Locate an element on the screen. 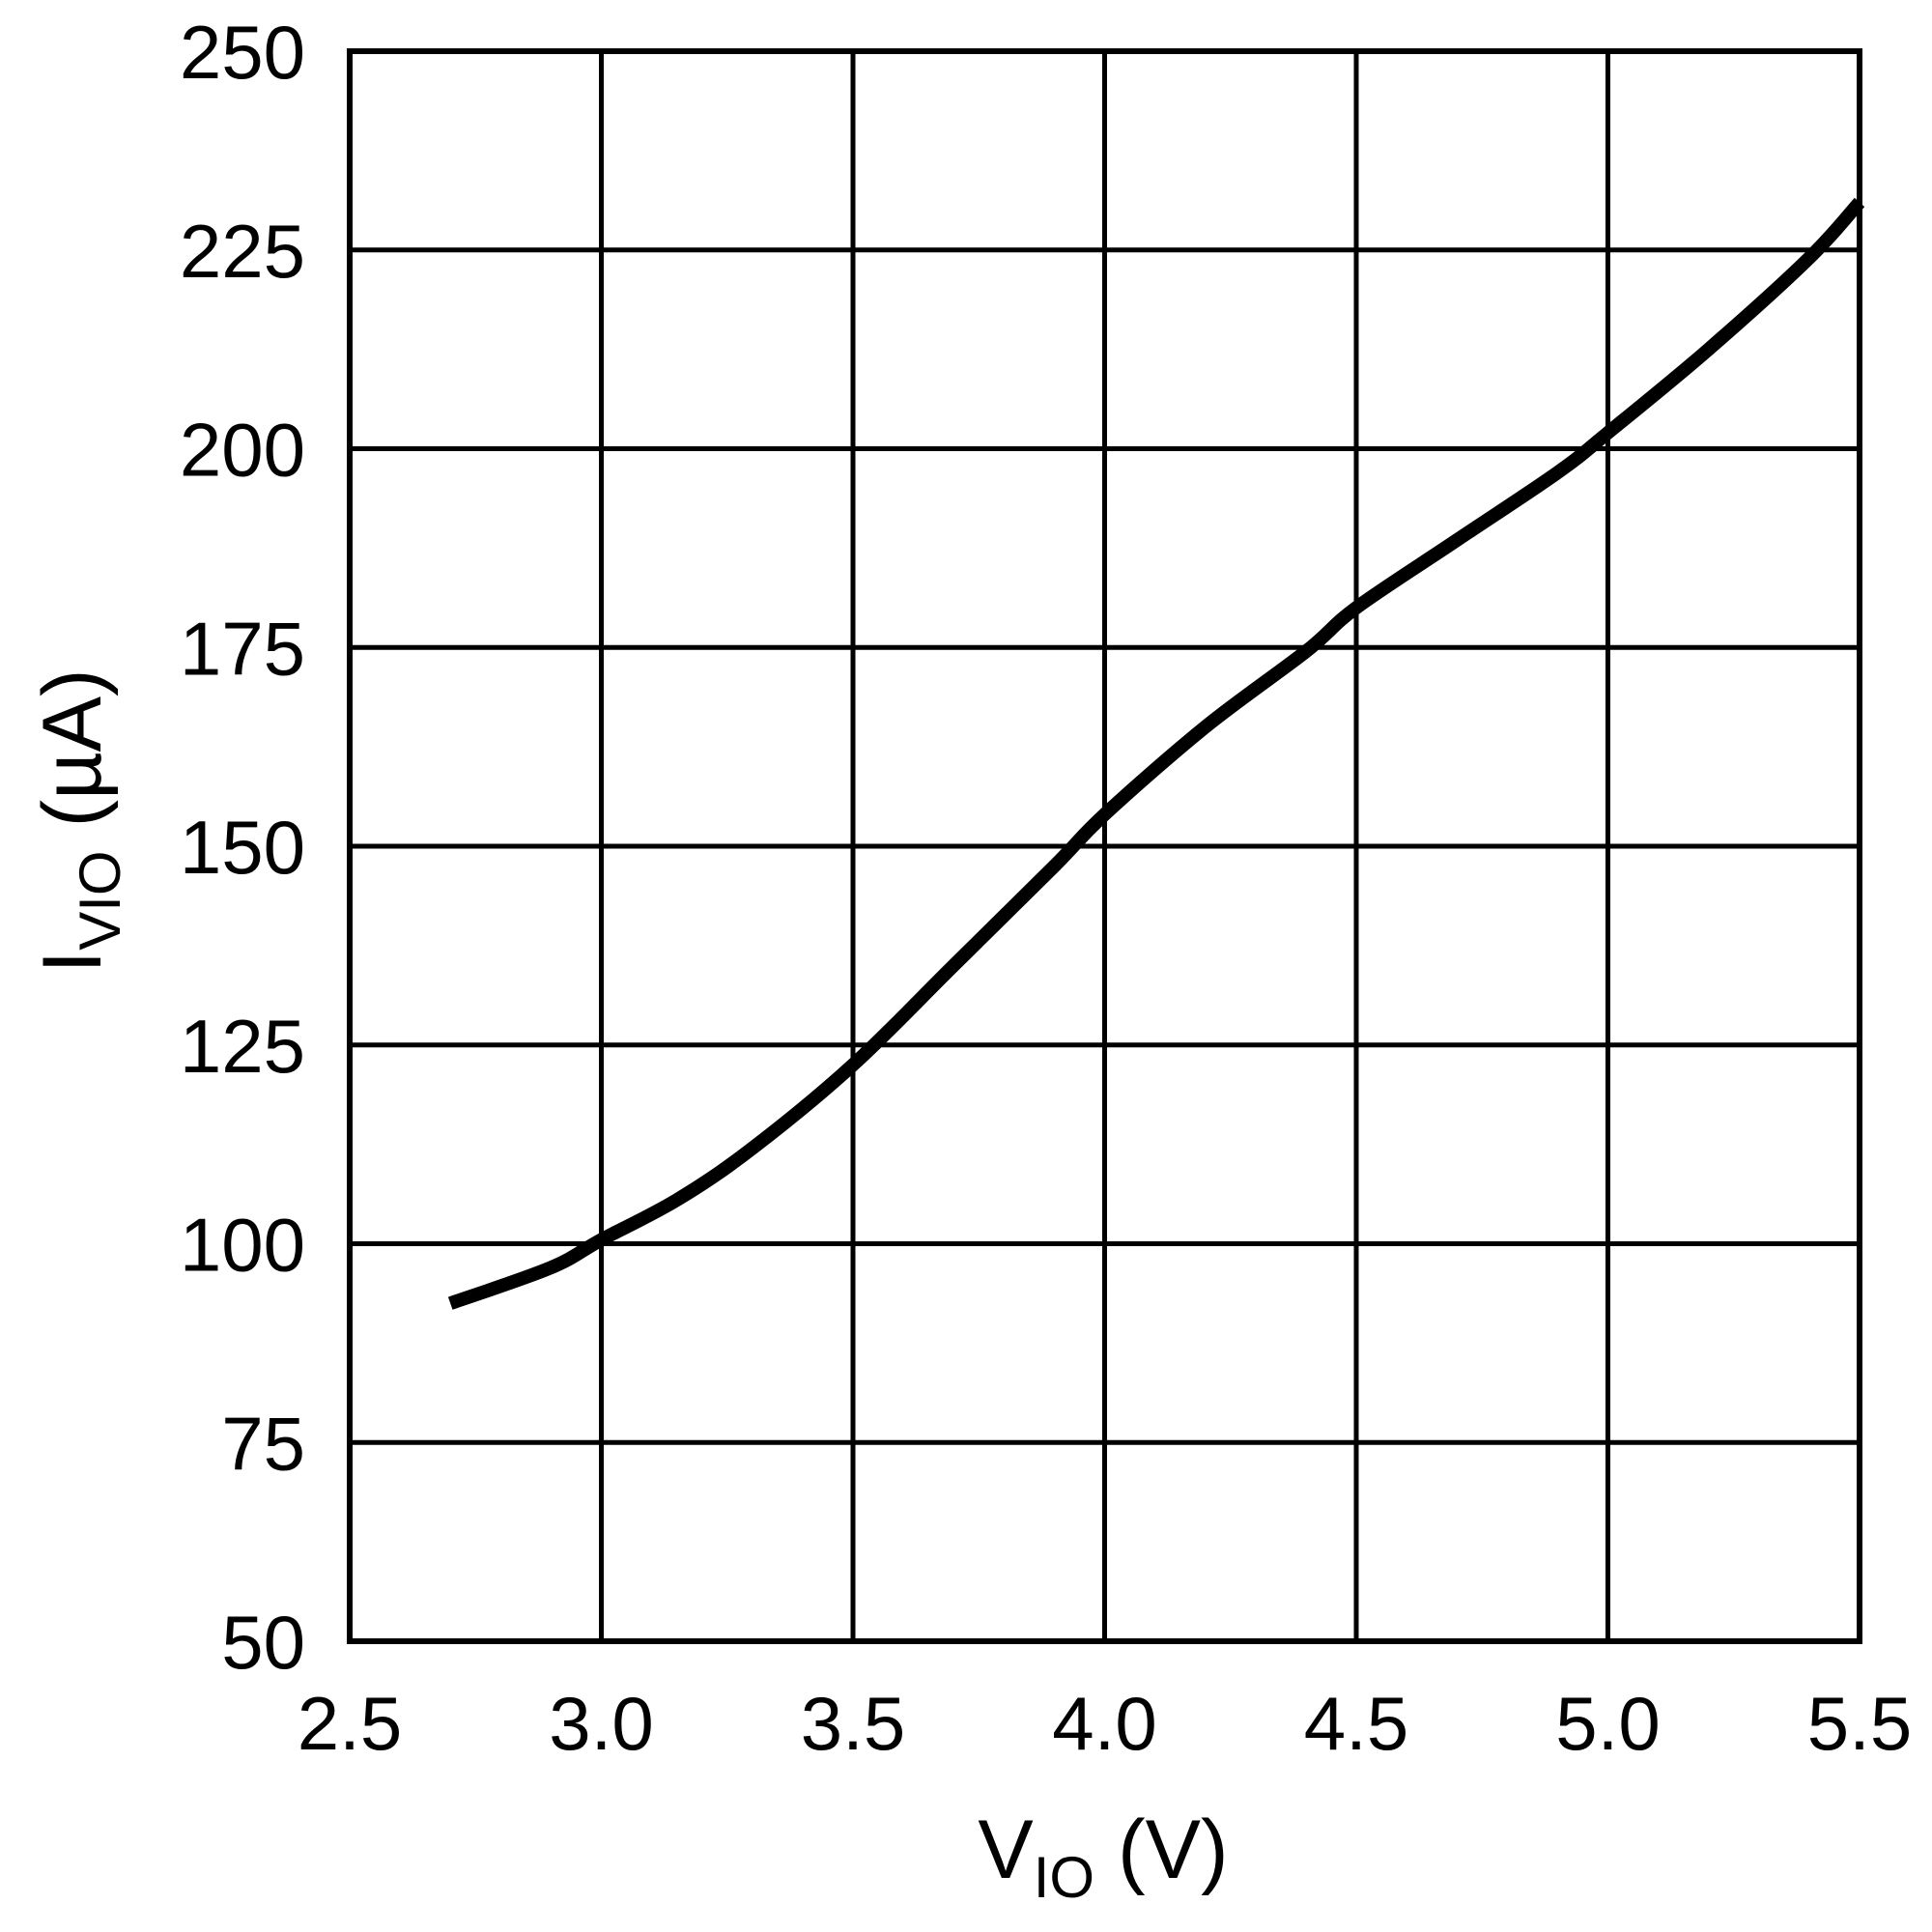 The height and width of the screenshot is (1932, 1932). x-axis-label-unit: (V) is located at coordinates (1161, 1850).